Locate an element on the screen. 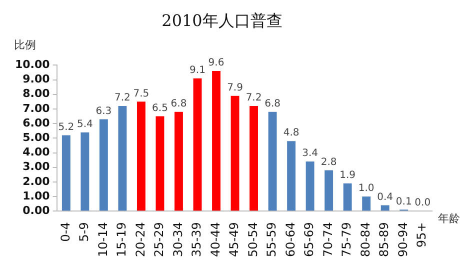 This screenshot has width=476, height=268. x-tick-label: 65-69 is located at coordinates (309, 240).